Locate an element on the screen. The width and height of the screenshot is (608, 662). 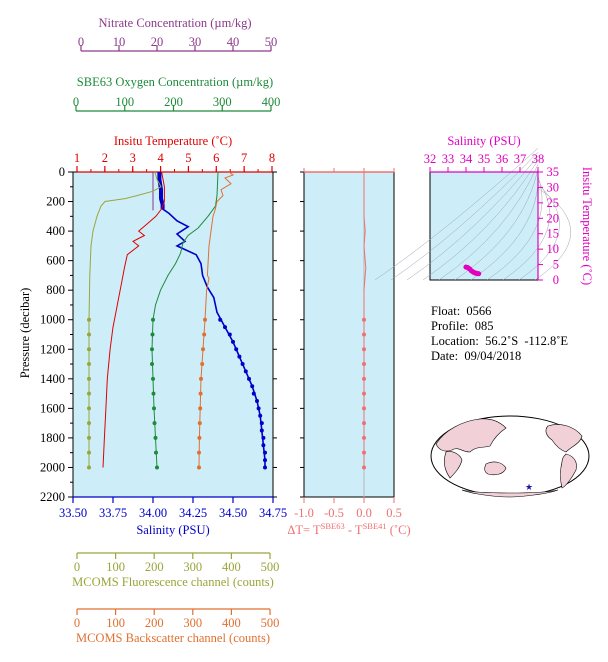
pressure-tick-label: 200 is located at coordinates (55, 202).